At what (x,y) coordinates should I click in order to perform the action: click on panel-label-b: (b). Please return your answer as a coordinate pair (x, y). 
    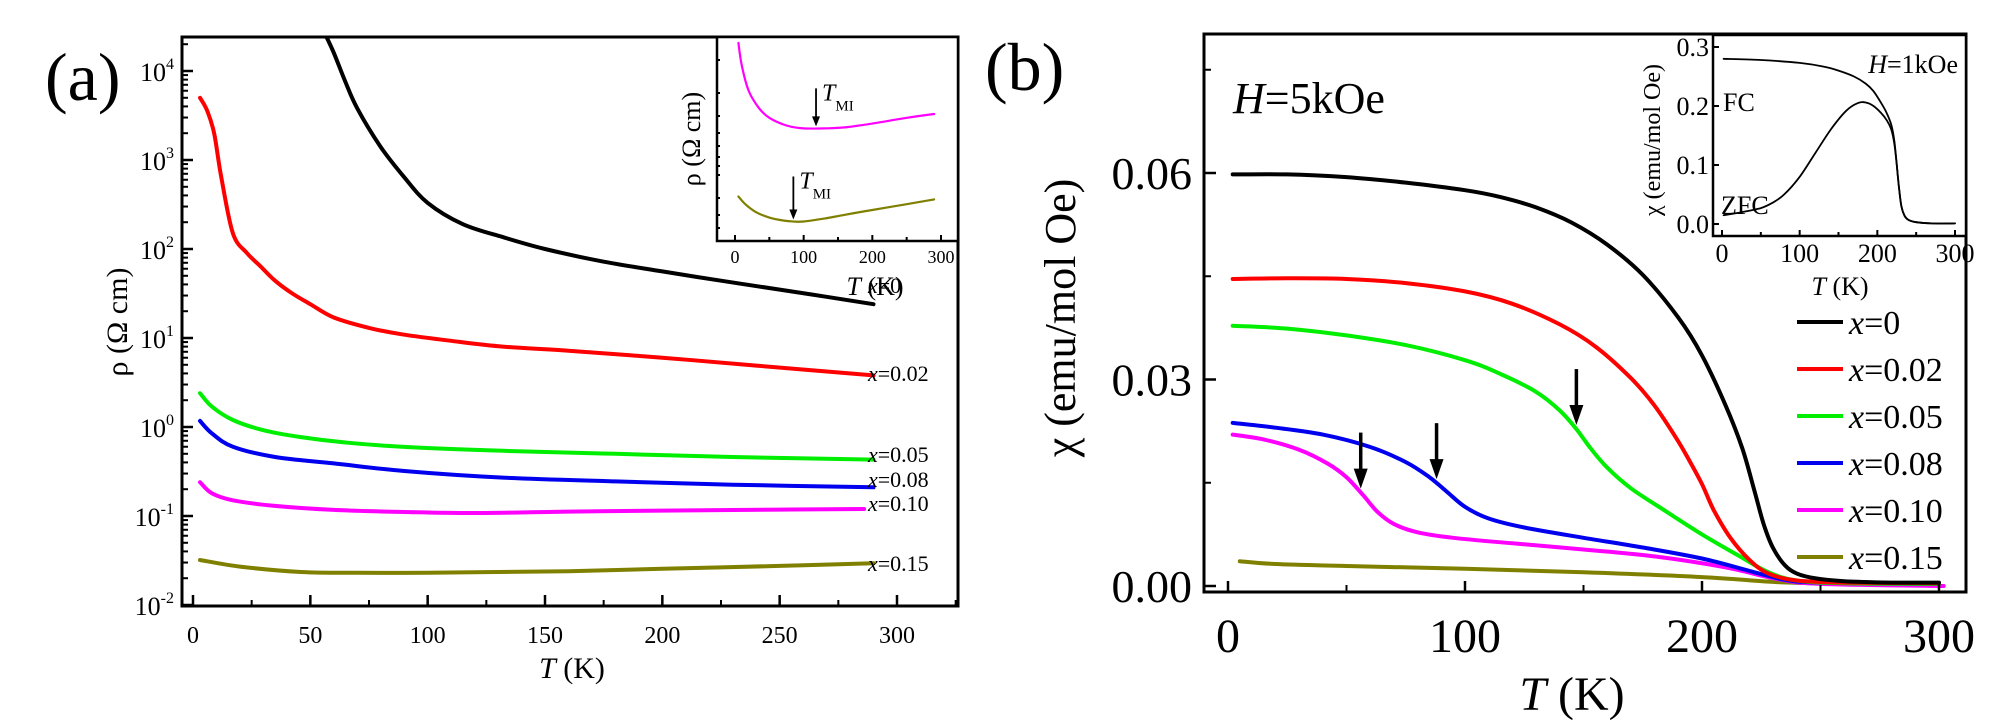
    Looking at the image, I should click on (1024, 67).